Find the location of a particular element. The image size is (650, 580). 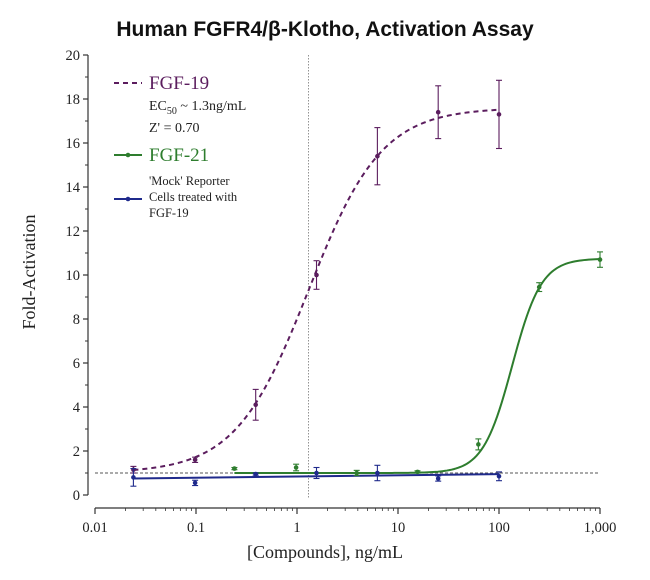

y-tick-label-5: 10 is located at coordinates (73, 276).